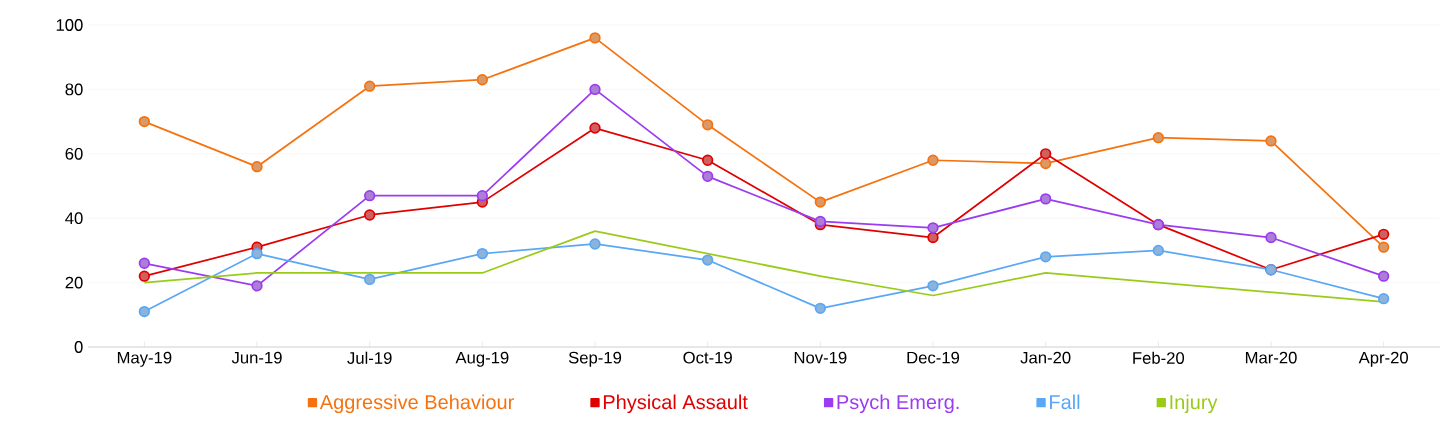 The height and width of the screenshot is (437, 1444). What do you see at coordinates (74, 153) in the screenshot?
I see `y-tick-label: 60` at bounding box center [74, 153].